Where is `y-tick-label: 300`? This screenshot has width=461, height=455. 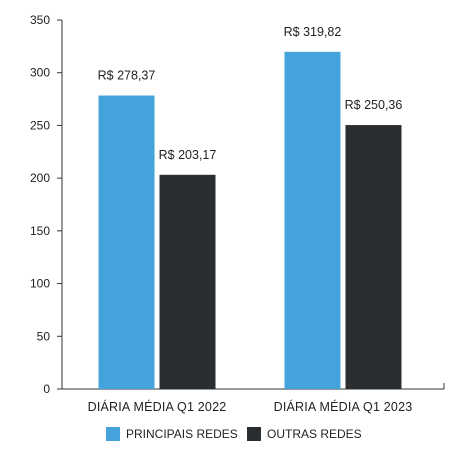
y-tick-label: 300 is located at coordinates (40, 73).